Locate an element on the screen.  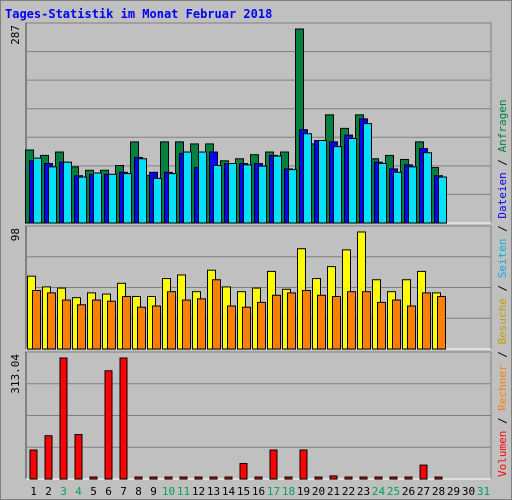
y-max-label: 313.04 is located at coordinates (15, 374).